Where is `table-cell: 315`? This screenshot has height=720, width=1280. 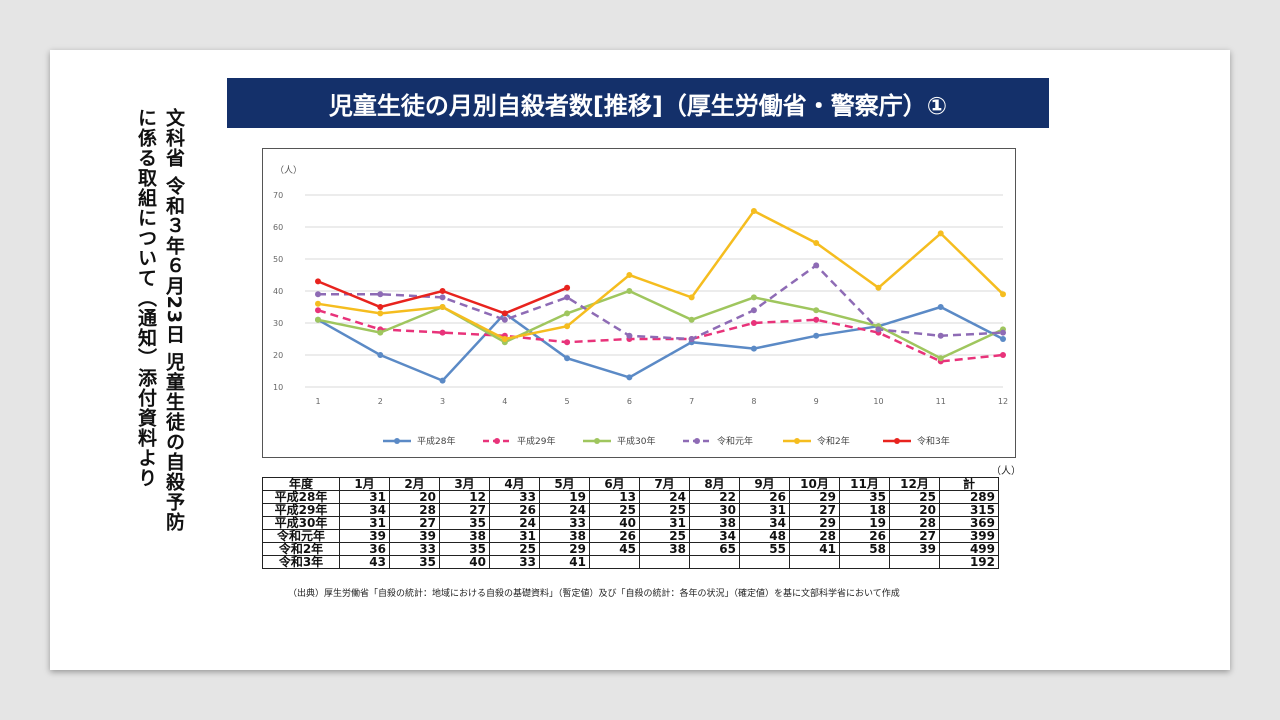 table-cell: 315 is located at coordinates (969, 510).